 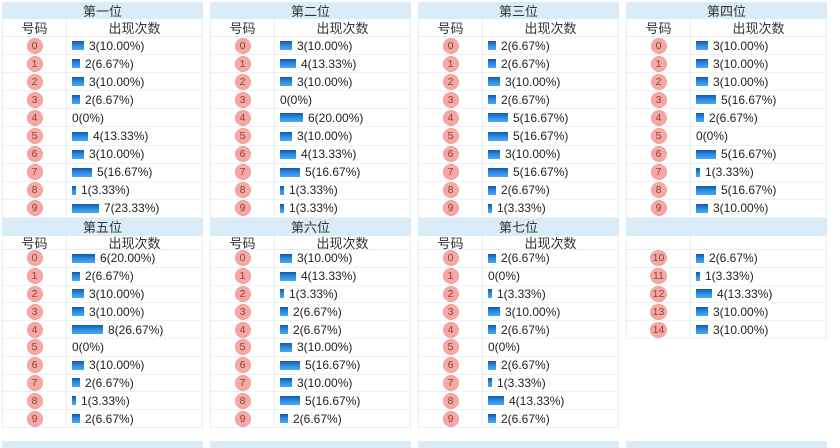 I want to click on table-row: 6 2(6.67%), so click(x=518, y=365).